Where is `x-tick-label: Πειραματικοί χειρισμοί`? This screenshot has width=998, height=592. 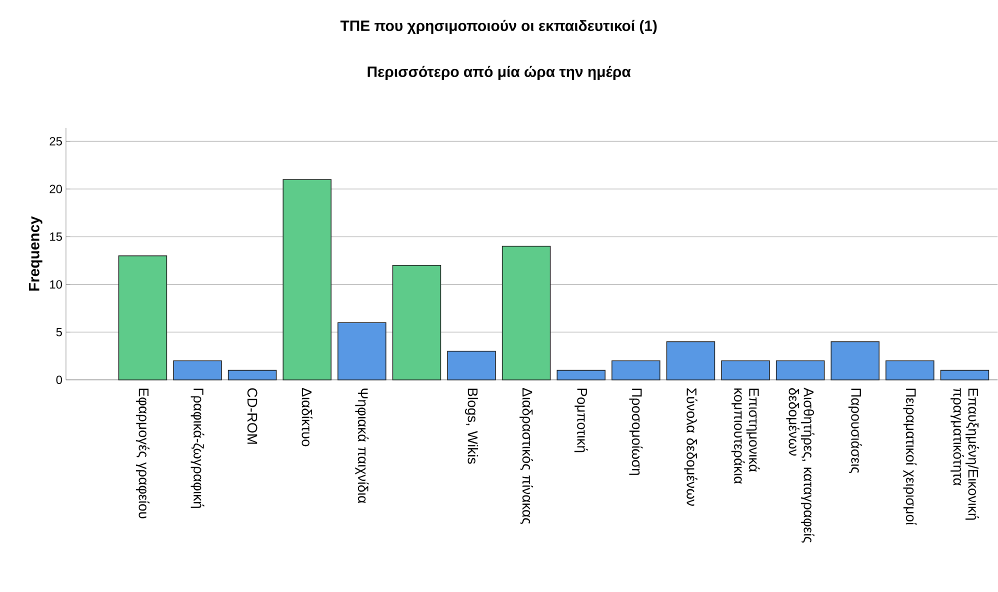
x-tick-label: Πειραματικοί χειρισμοί is located at coordinates (910, 457).